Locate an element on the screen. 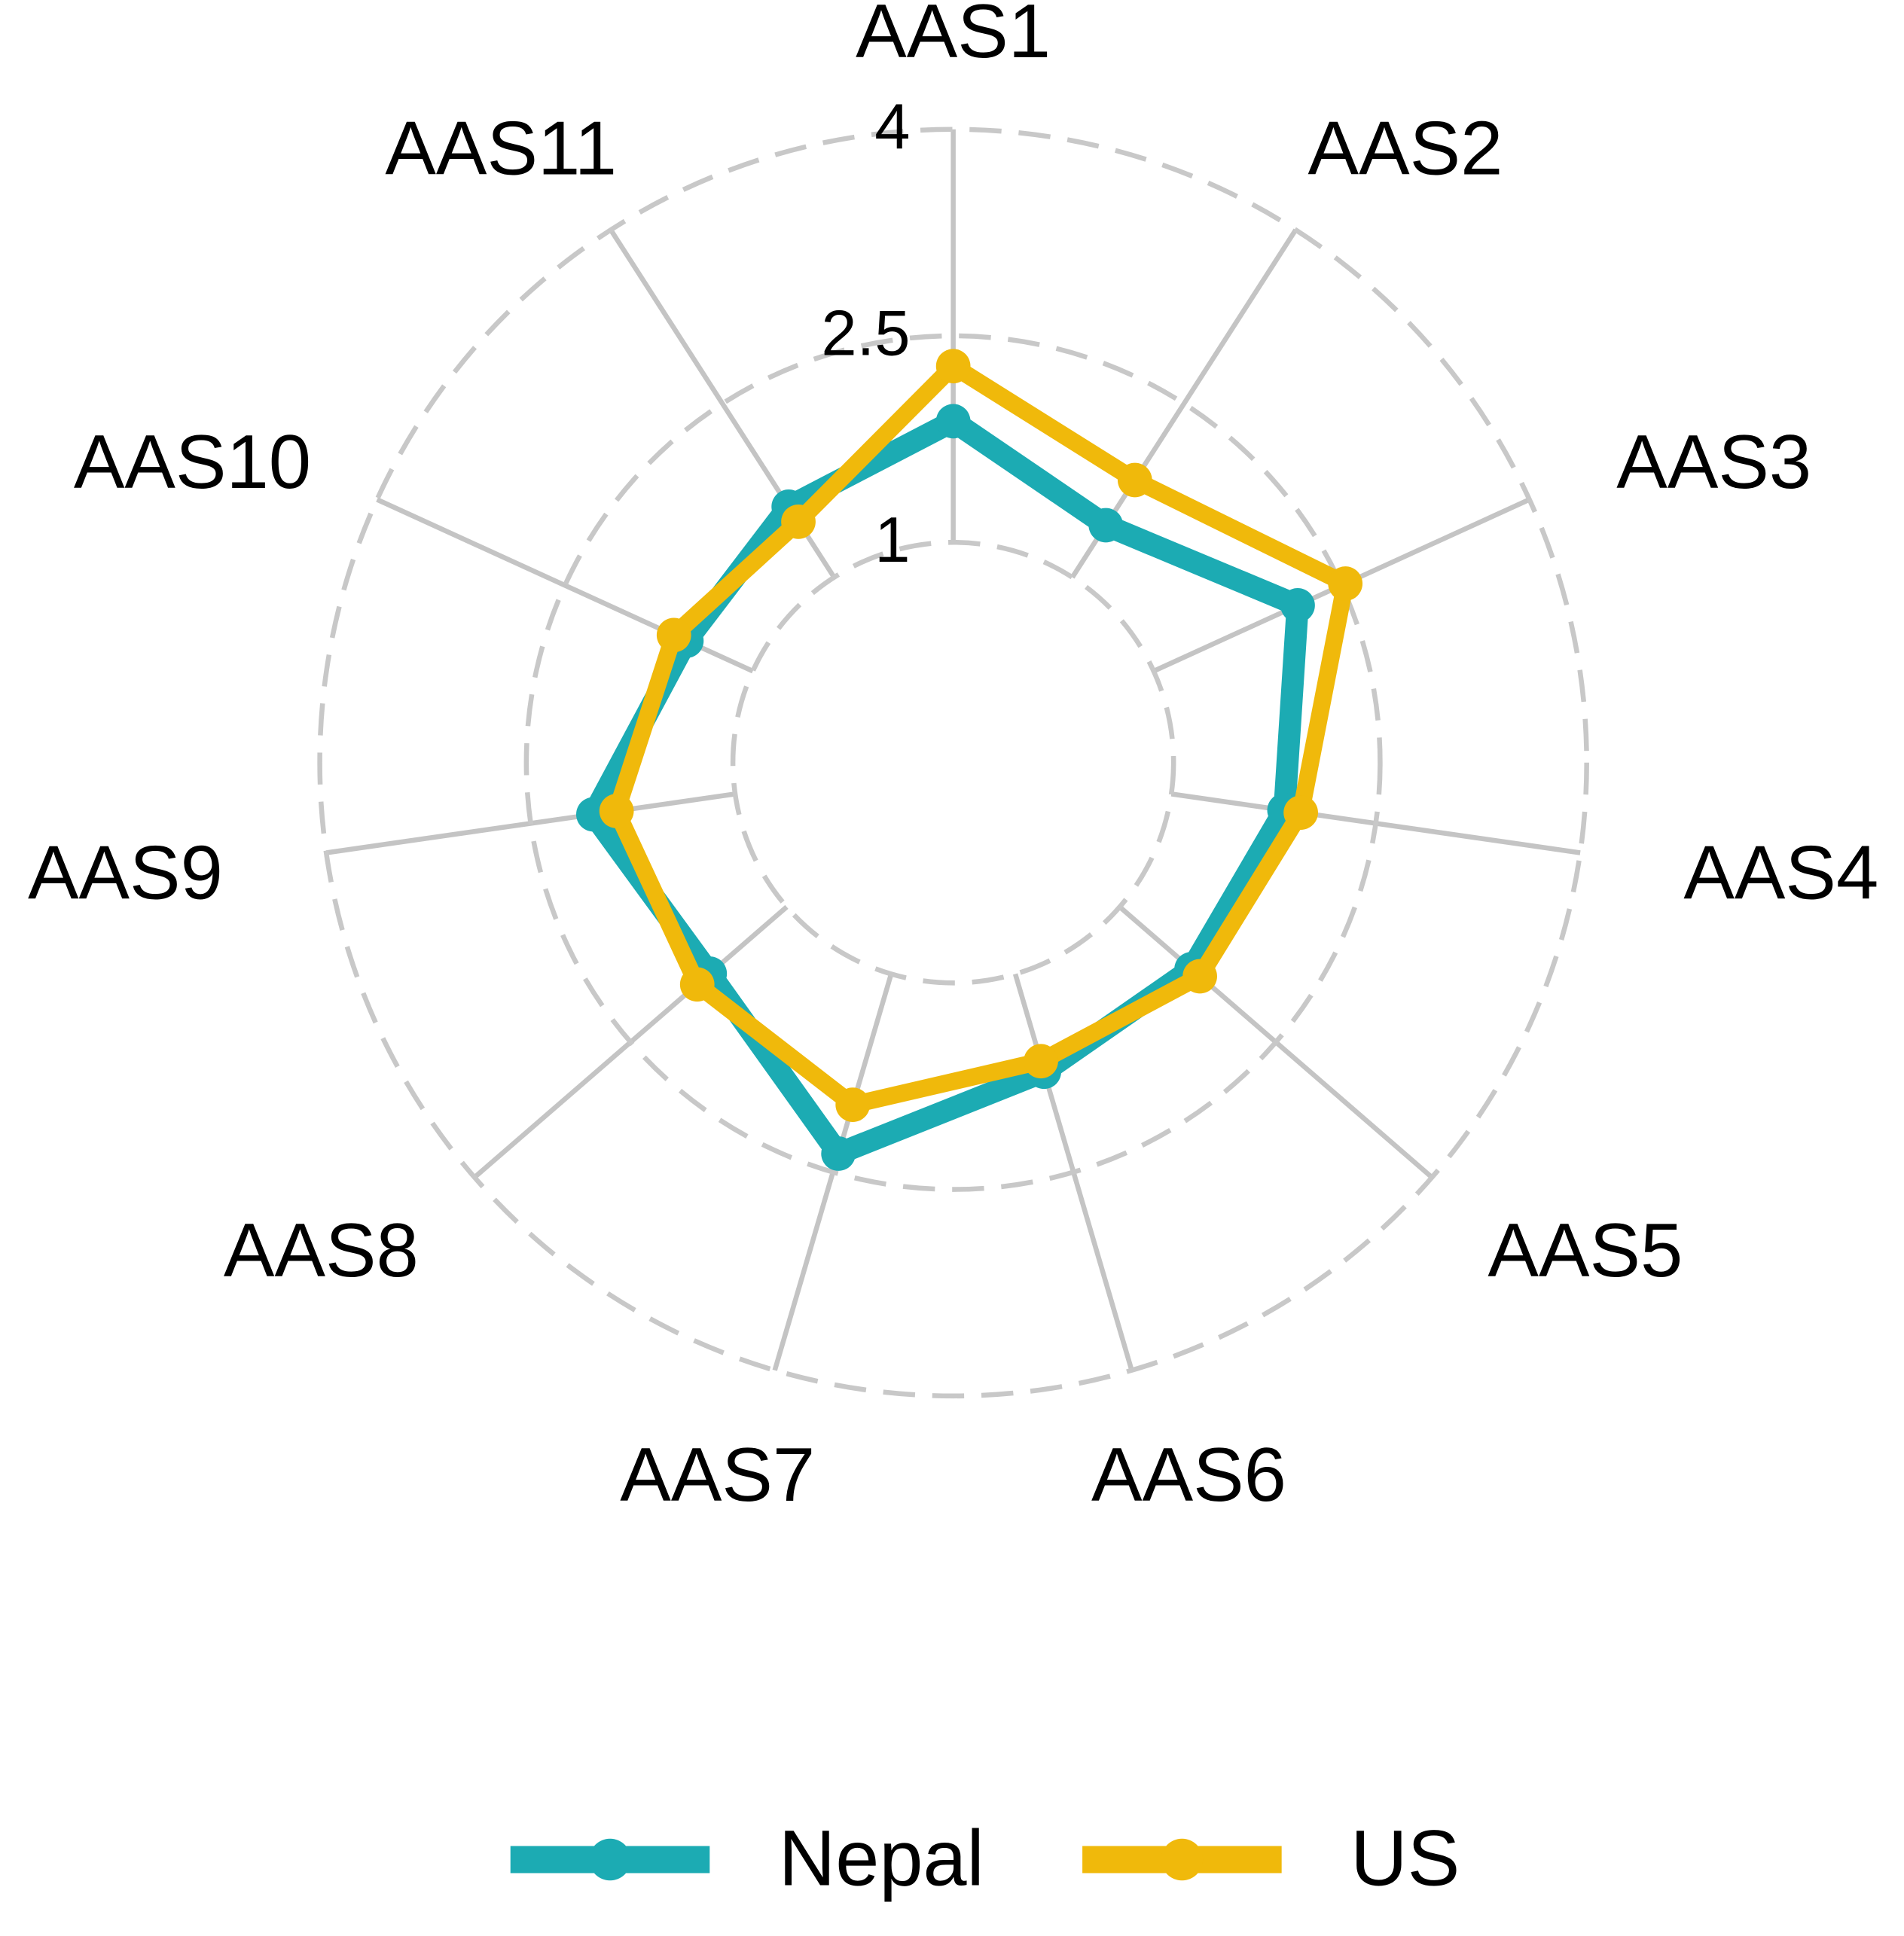 The width and height of the screenshot is (1904, 1936). y-tick-label: 4 is located at coordinates (892, 126).